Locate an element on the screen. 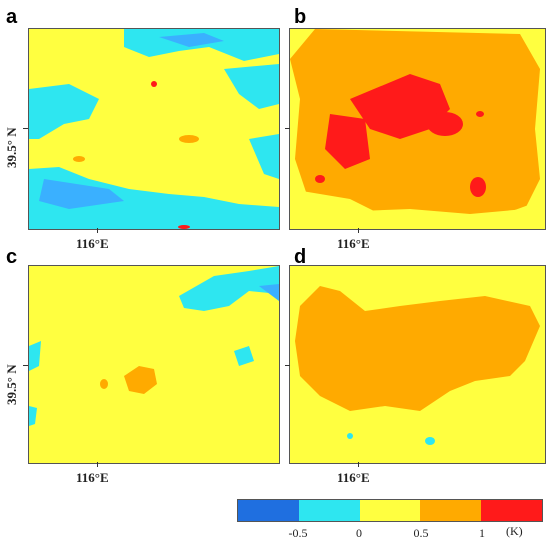 The width and height of the screenshot is (550, 542). colorbar-unit: (K) is located at coordinates (514, 531).